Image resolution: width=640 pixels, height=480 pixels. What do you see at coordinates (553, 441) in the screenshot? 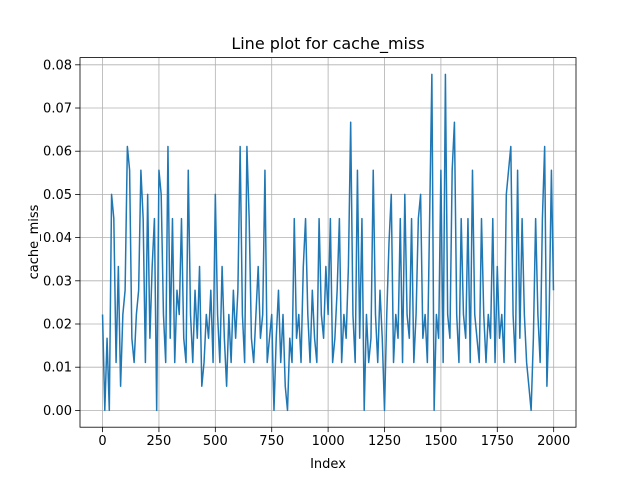
I see `x-tick-label: 2000` at bounding box center [553, 441].